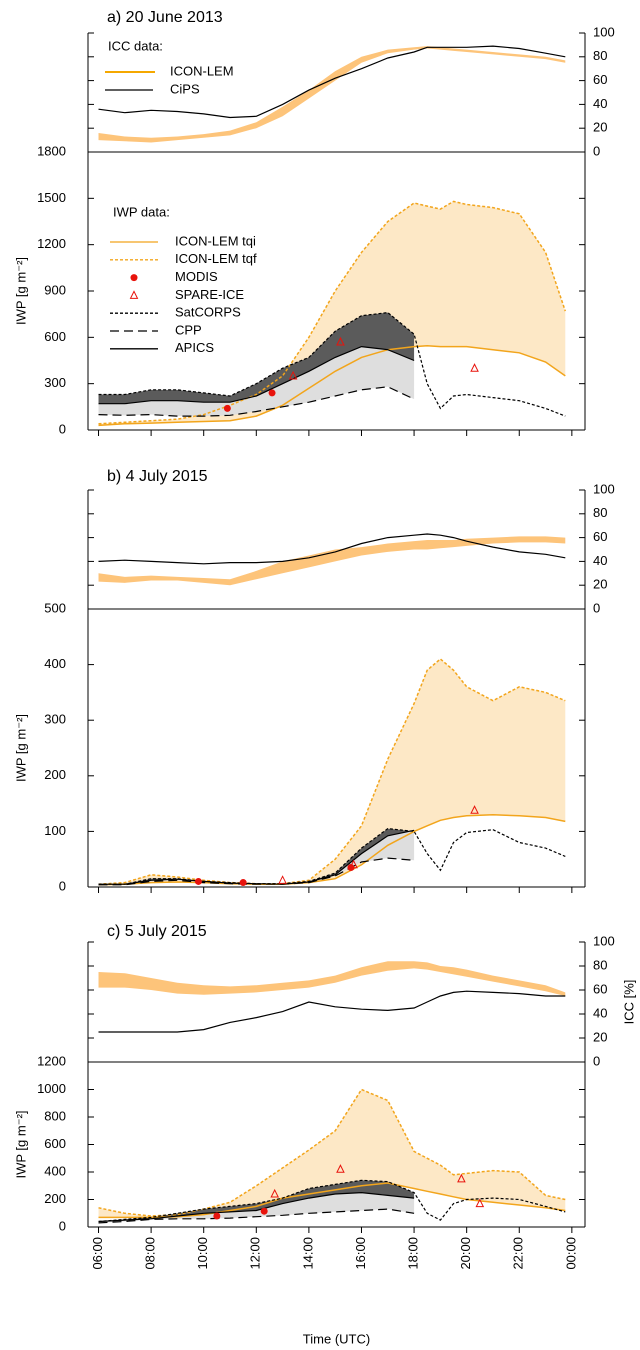  I want to click on x-tick-label: 22:00, so click(518, 1253).